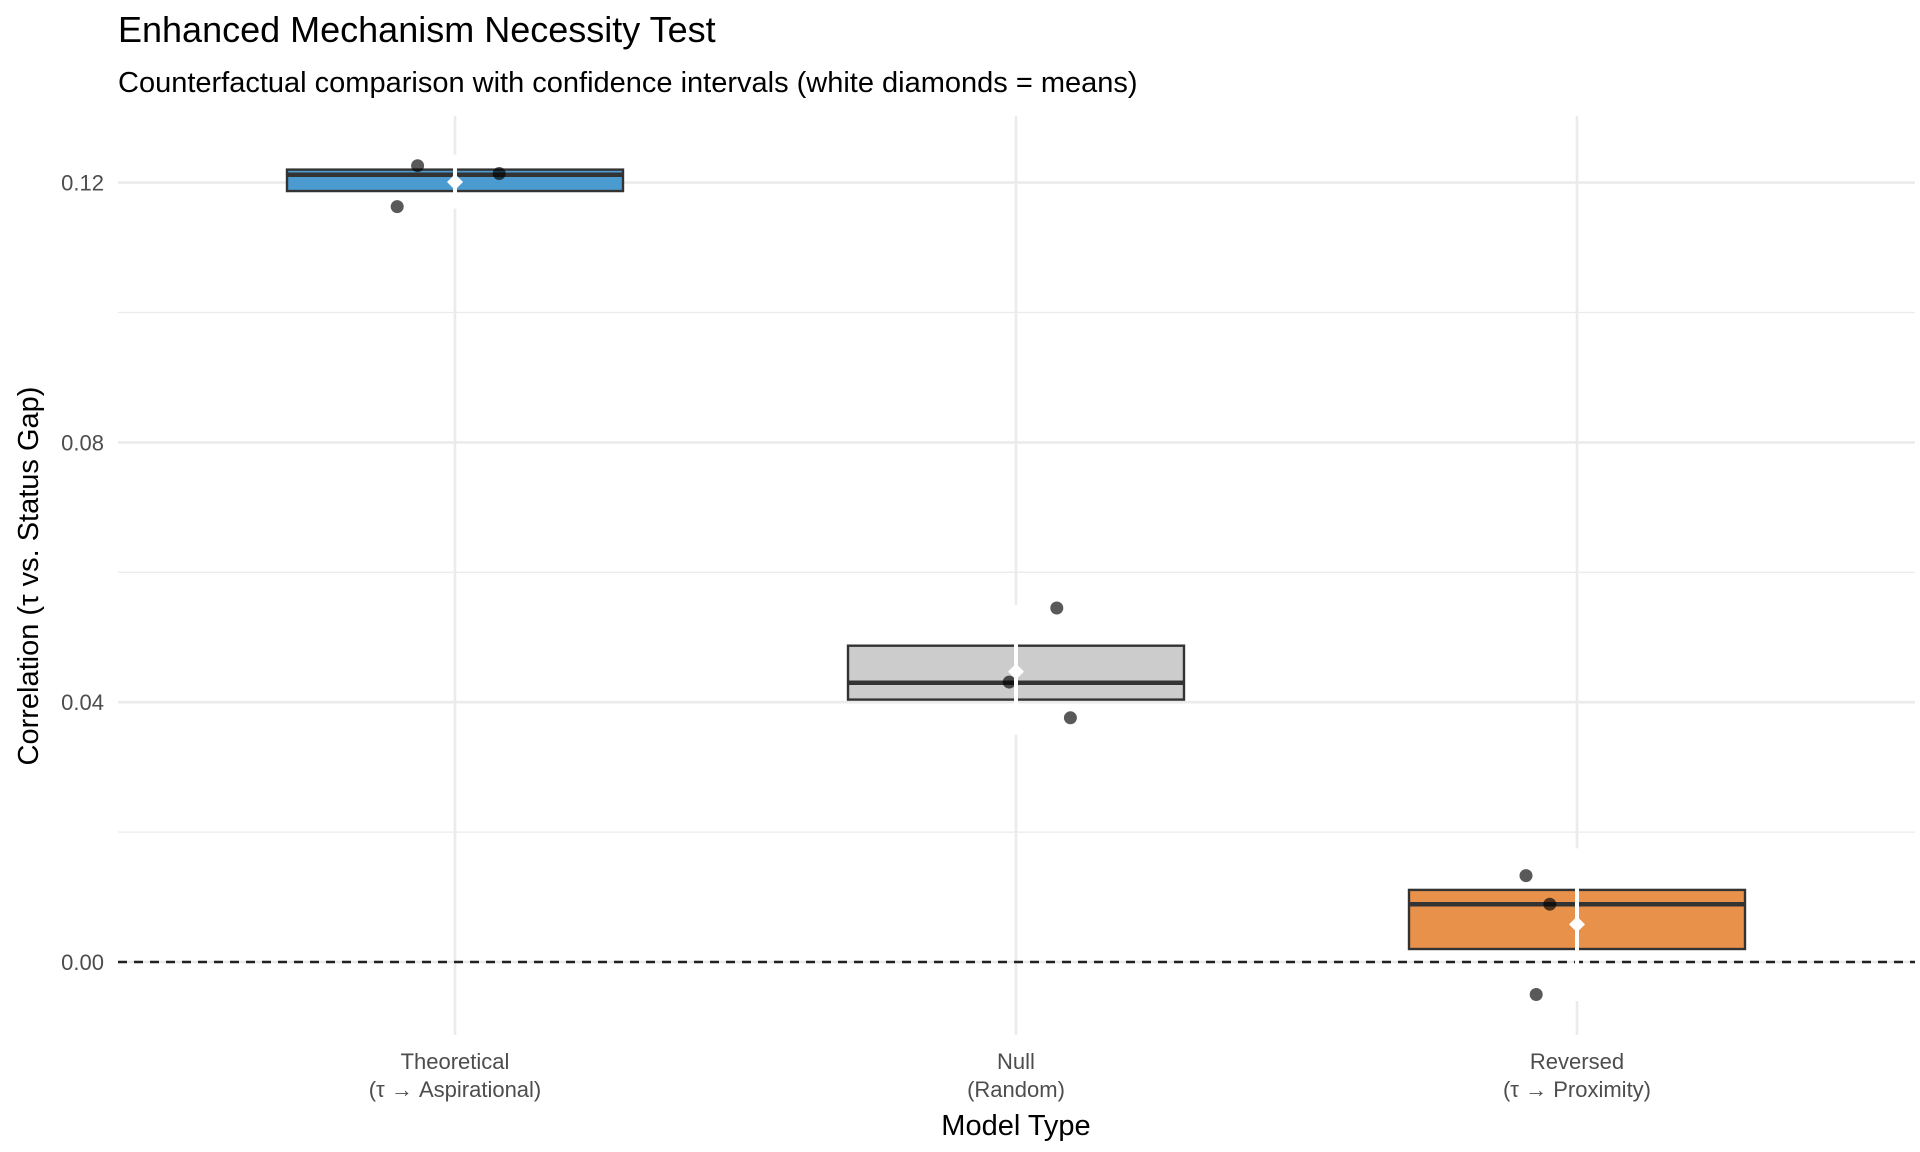  What do you see at coordinates (455, 1061) in the screenshot?
I see `x-tick-label: Theoretical` at bounding box center [455, 1061].